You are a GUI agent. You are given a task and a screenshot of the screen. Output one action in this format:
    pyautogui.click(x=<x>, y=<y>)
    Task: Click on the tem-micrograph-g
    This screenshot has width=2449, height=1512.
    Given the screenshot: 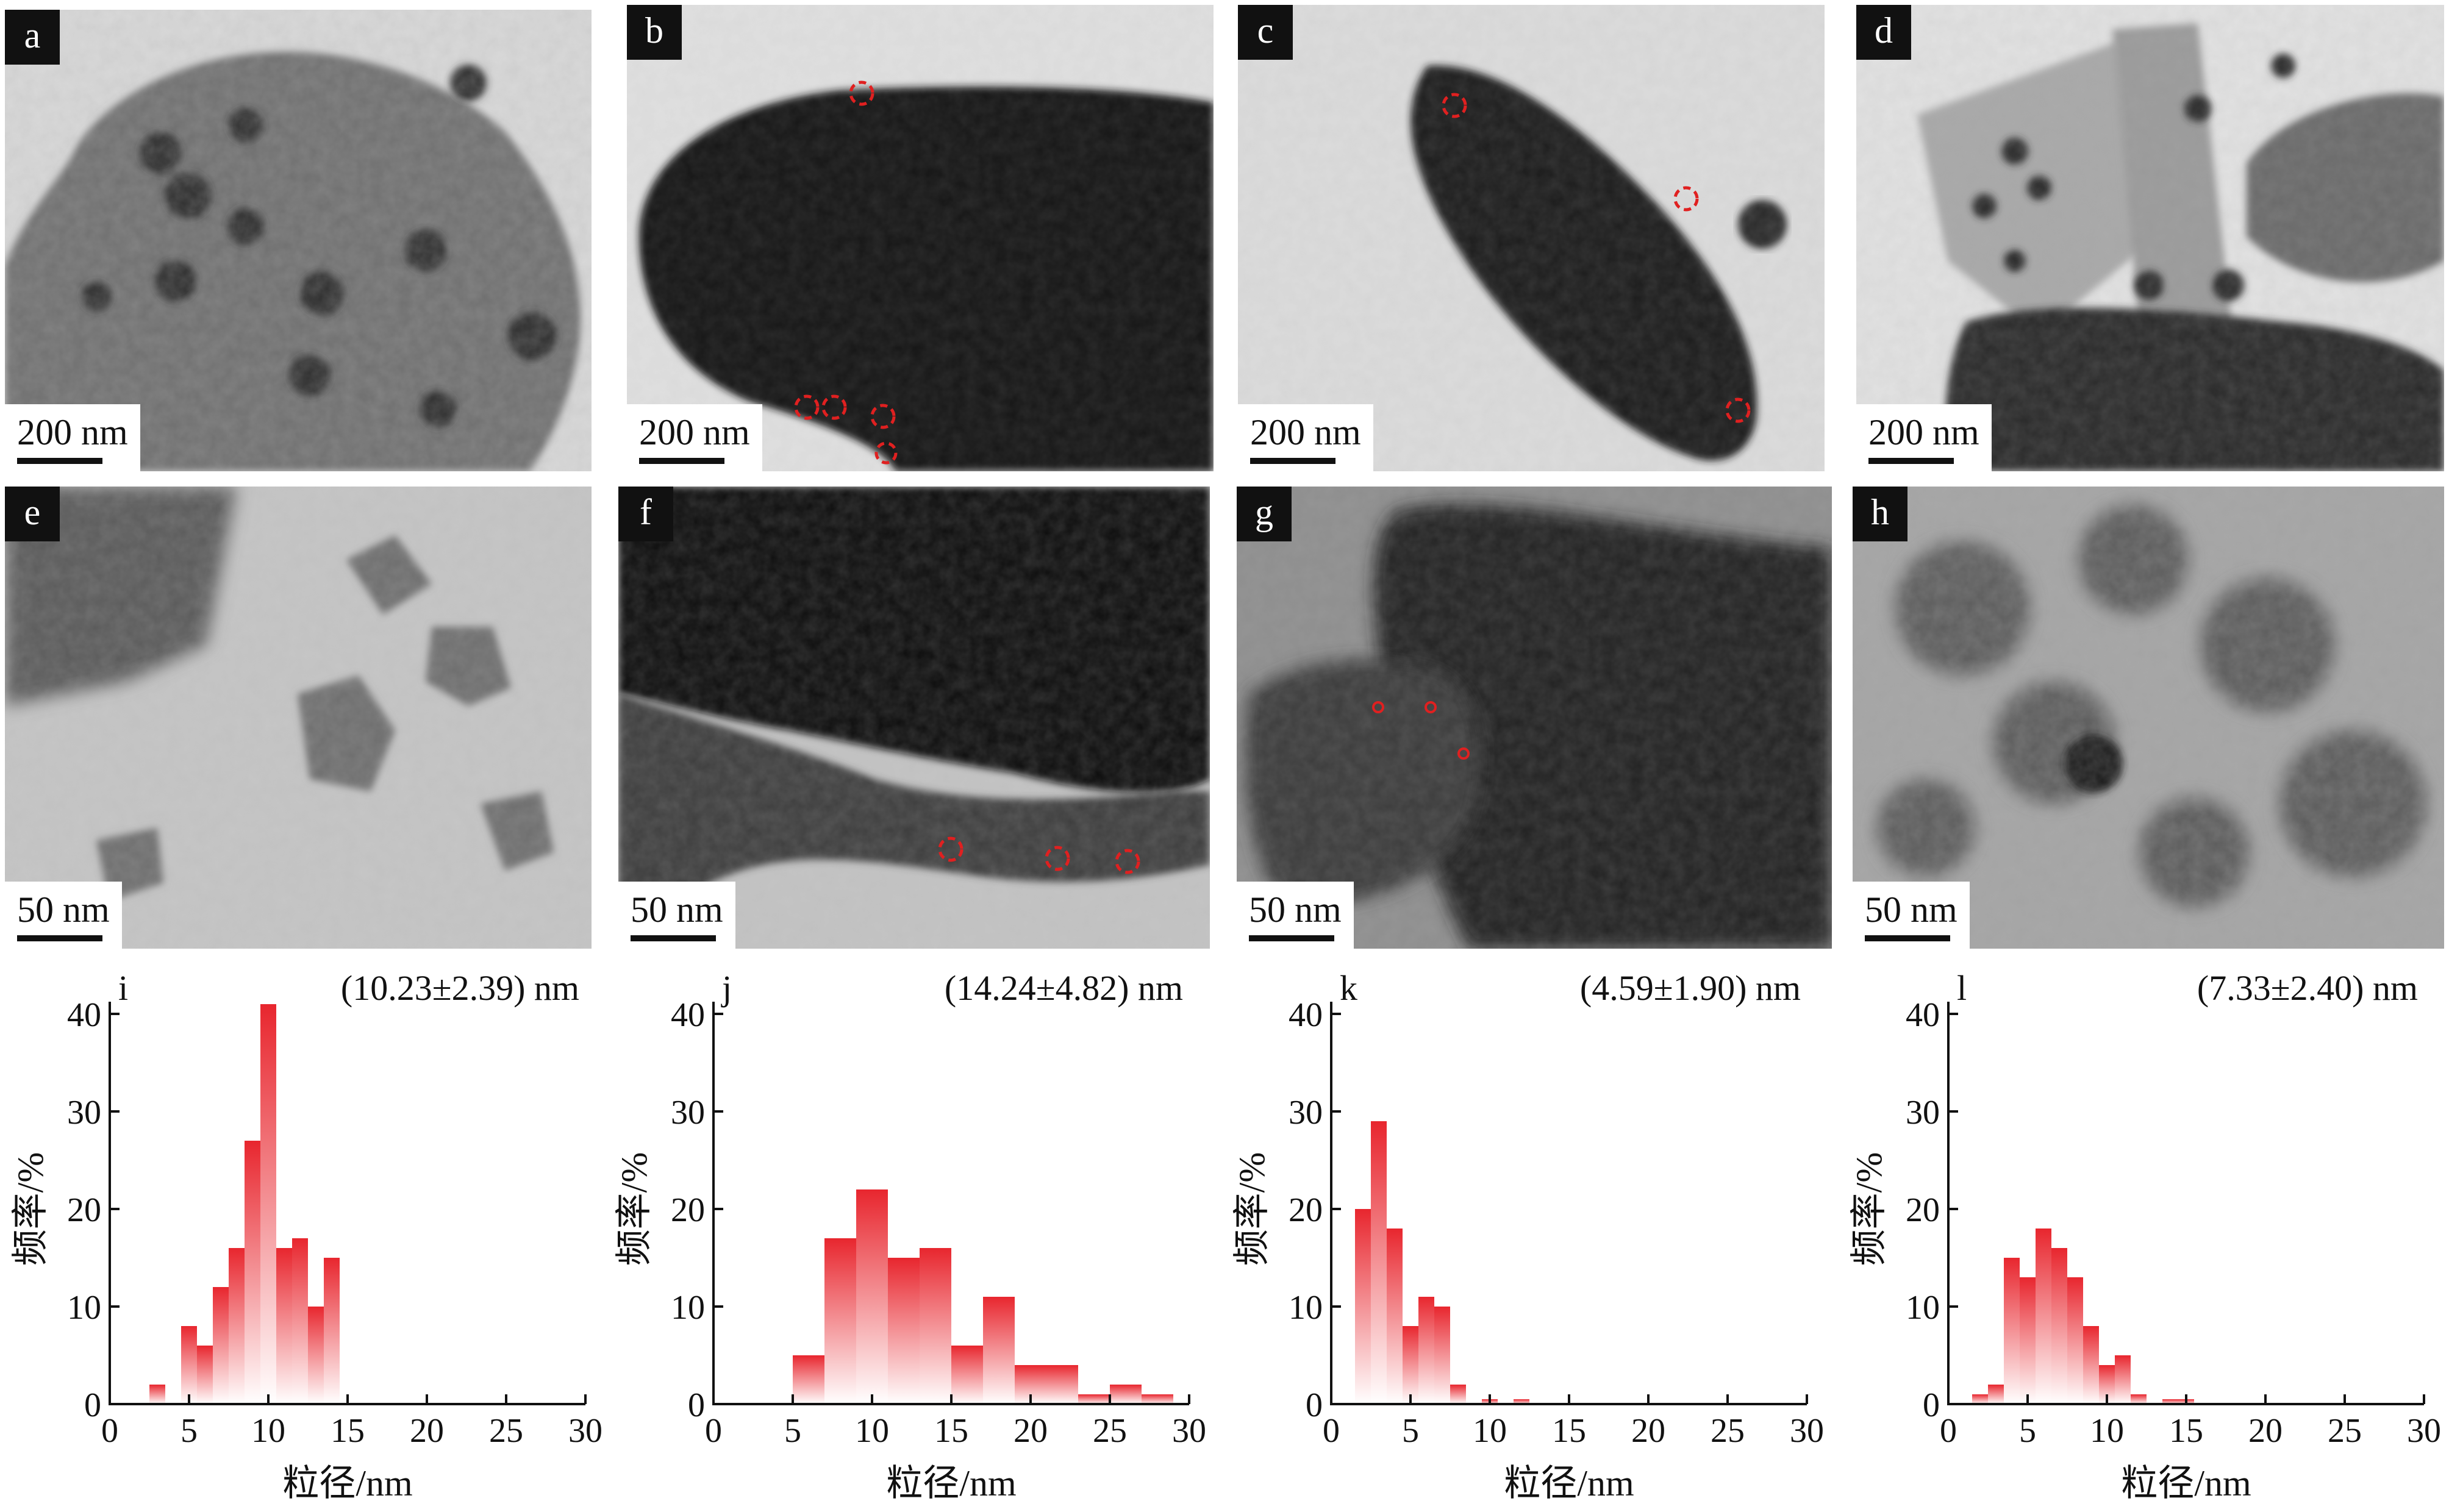 What is the action you would take?
    pyautogui.click(x=1534, y=718)
    